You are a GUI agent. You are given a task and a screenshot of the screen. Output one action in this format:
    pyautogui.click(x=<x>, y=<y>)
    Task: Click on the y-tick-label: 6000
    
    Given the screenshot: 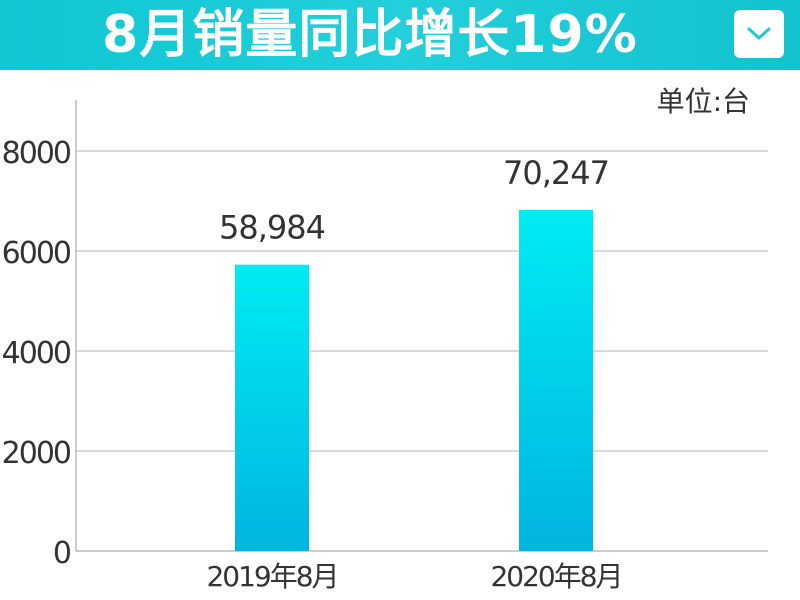 What is the action you would take?
    pyautogui.click(x=36, y=253)
    